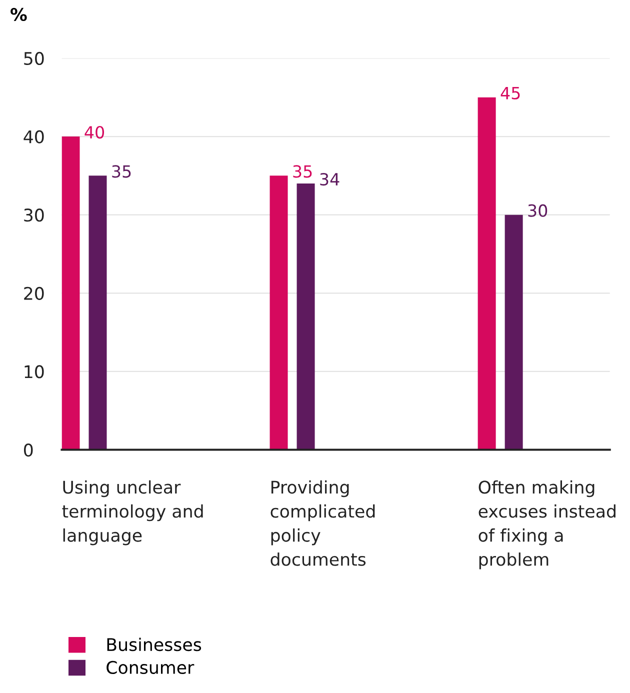 The height and width of the screenshot is (693, 630). Describe the element at coordinates (34, 371) in the screenshot. I see `y-tick-label: 10` at that location.